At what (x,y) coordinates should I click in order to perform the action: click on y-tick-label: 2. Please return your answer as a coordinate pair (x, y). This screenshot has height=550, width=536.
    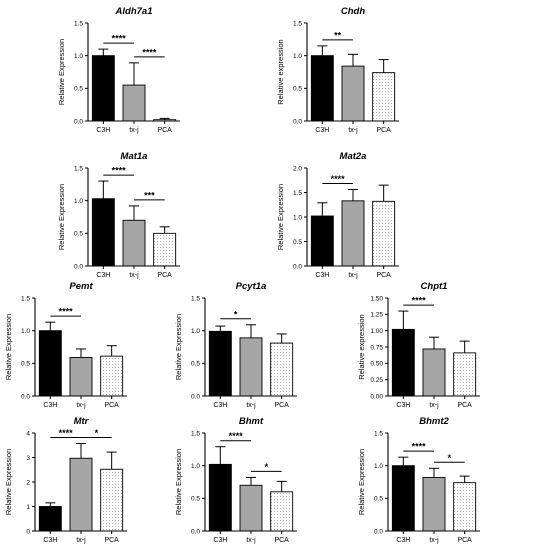
    Looking at the image, I should click on (28, 482).